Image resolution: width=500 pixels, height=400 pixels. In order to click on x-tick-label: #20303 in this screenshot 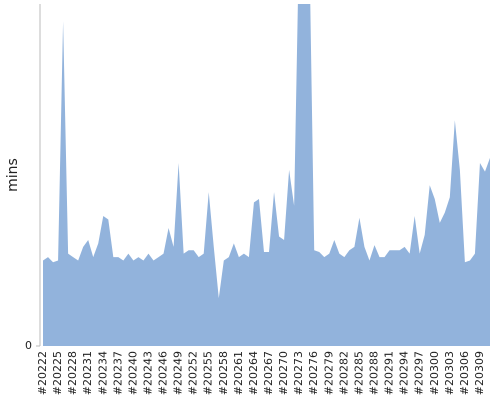, I will do `click(449, 373)`.